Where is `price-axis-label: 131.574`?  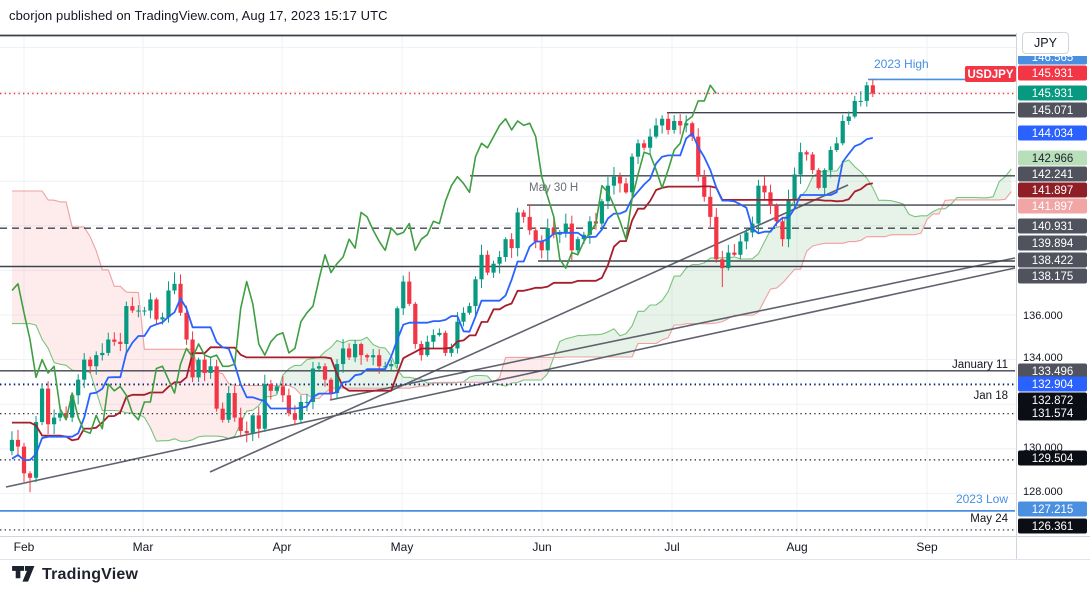
price-axis-label: 131.574 is located at coordinates (1052, 413).